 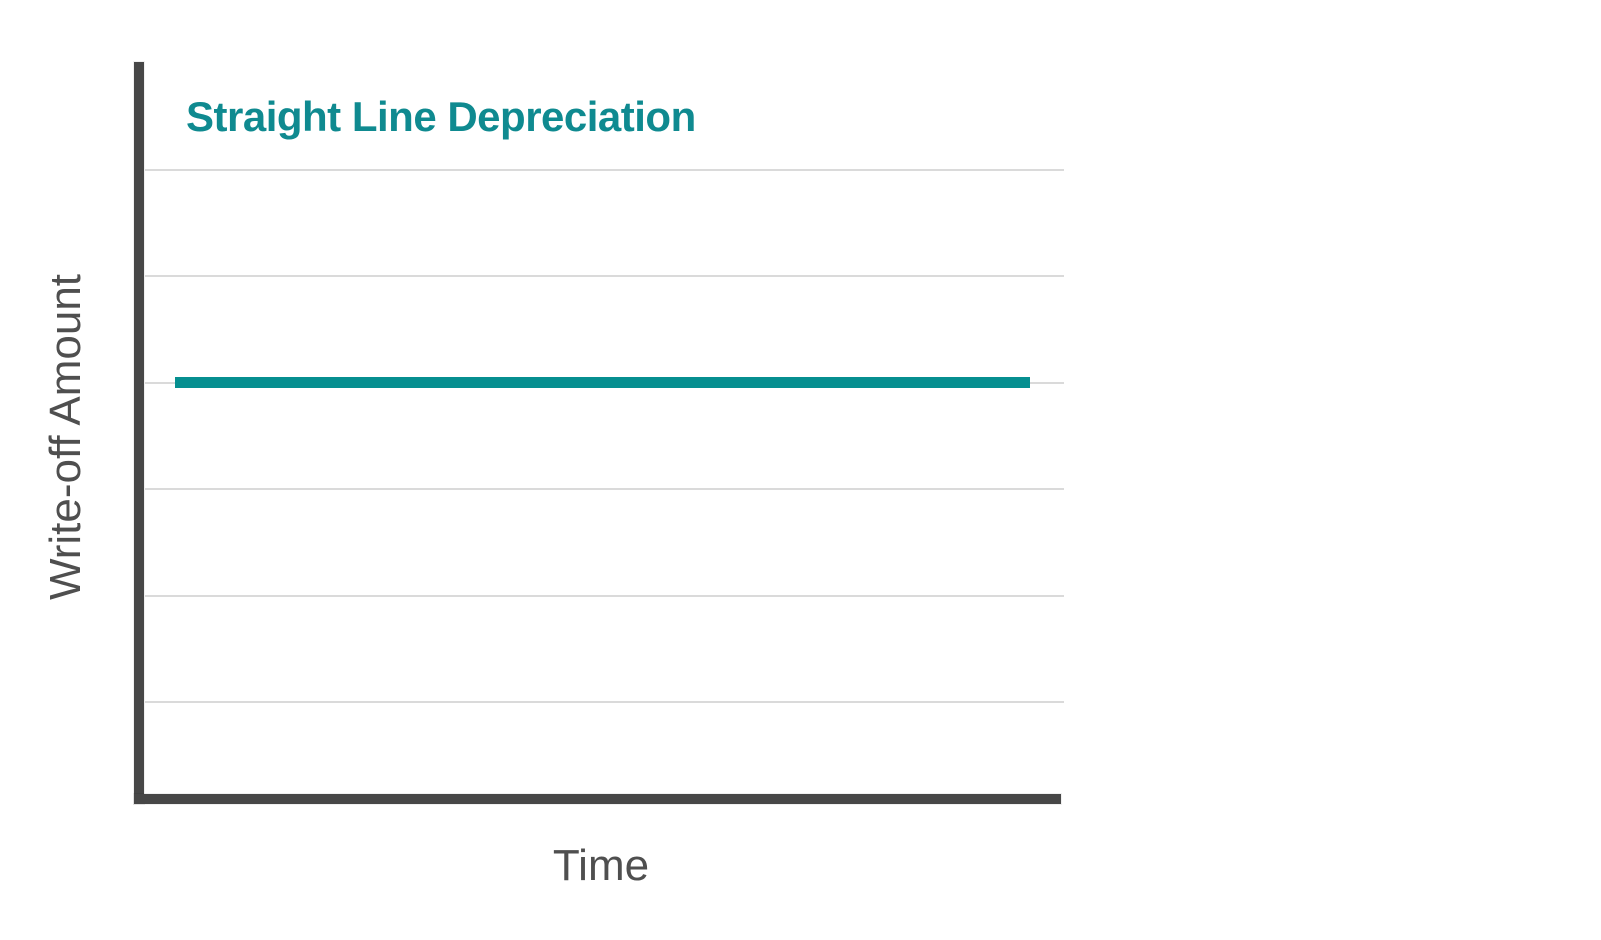 I want to click on depreciation-line, so click(x=602, y=383).